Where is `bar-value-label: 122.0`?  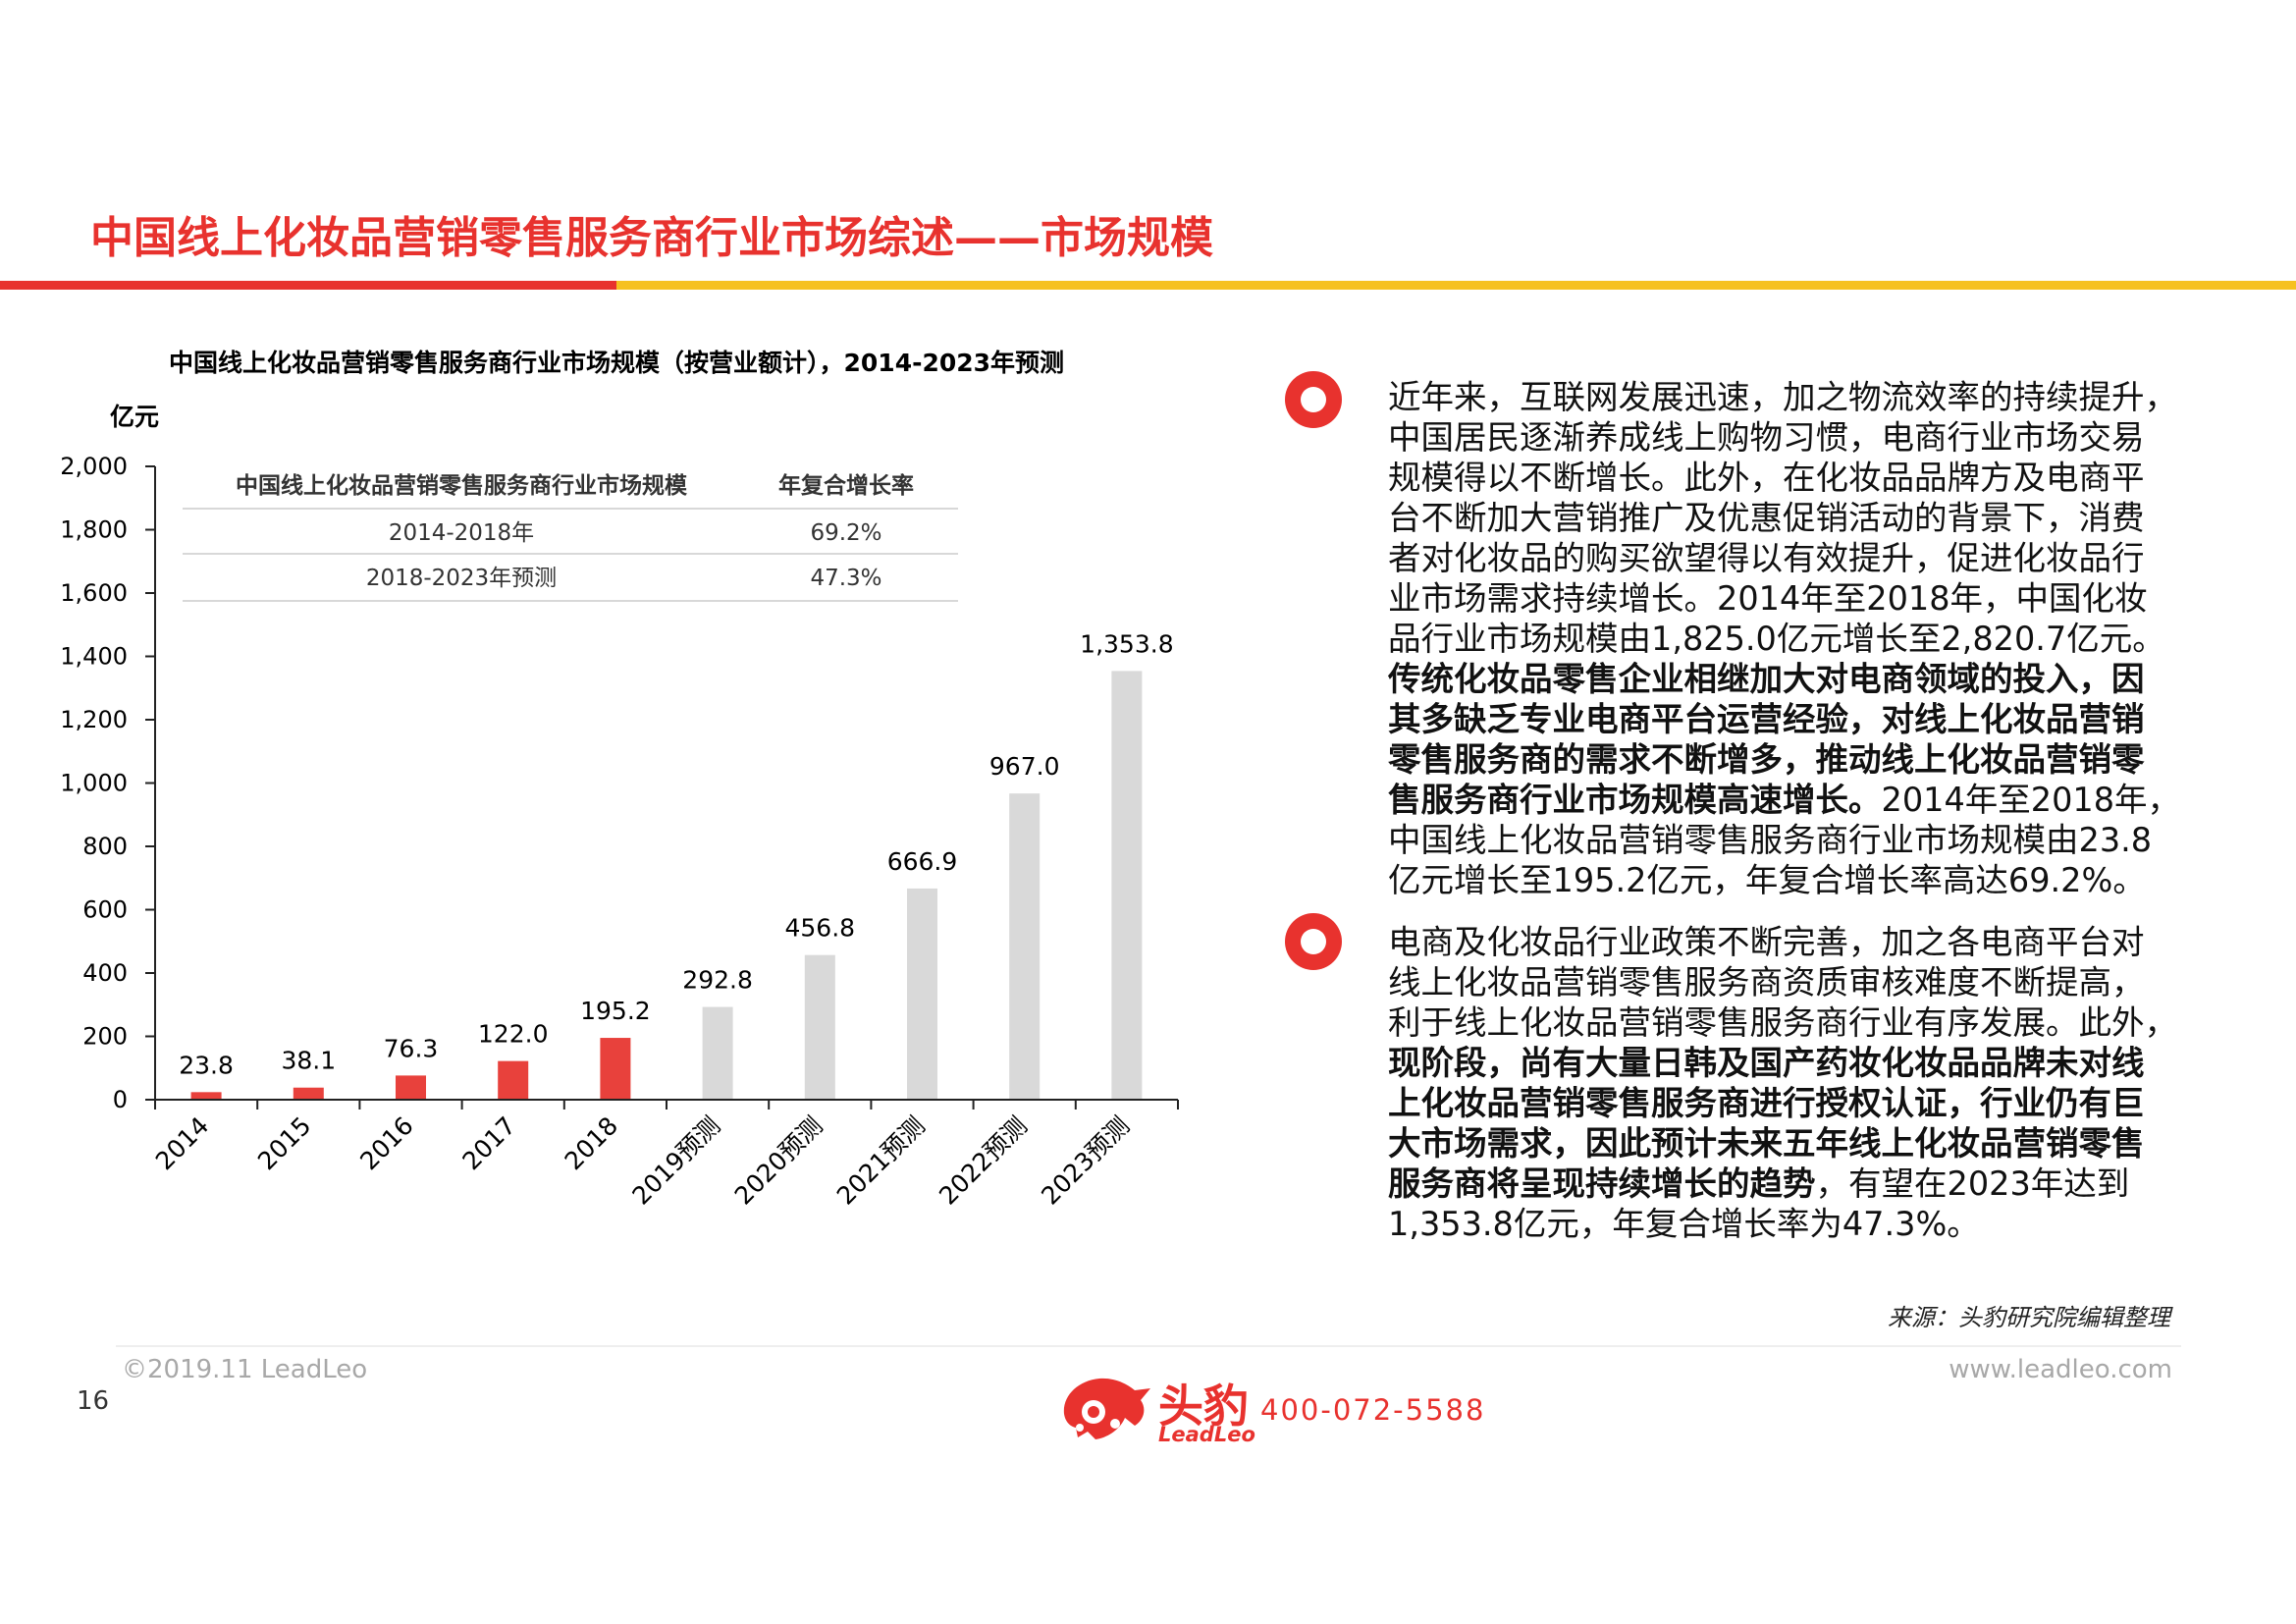
bar-value-label: 122.0 is located at coordinates (513, 1034).